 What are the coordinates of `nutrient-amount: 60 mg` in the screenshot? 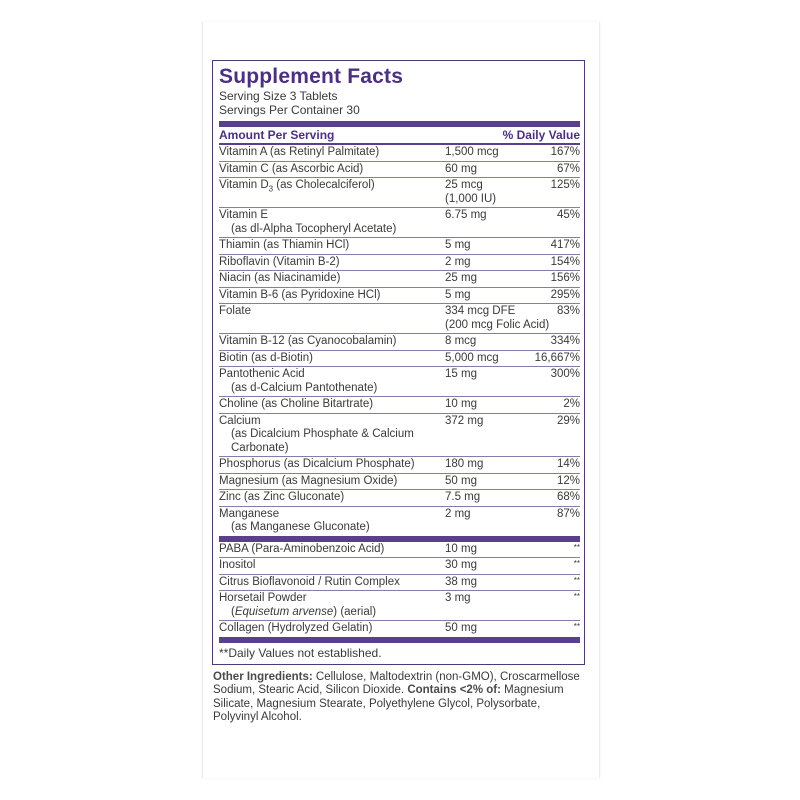 It's located at (461, 168).